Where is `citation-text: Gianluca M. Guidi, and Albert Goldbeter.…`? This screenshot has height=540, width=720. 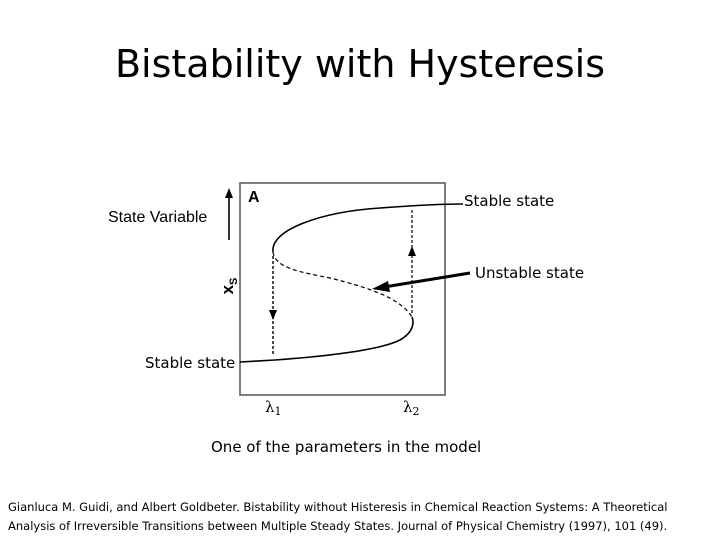 citation-text: Gianluca M. Guidi, and Albert Goldbeter.… is located at coordinates (338, 516).